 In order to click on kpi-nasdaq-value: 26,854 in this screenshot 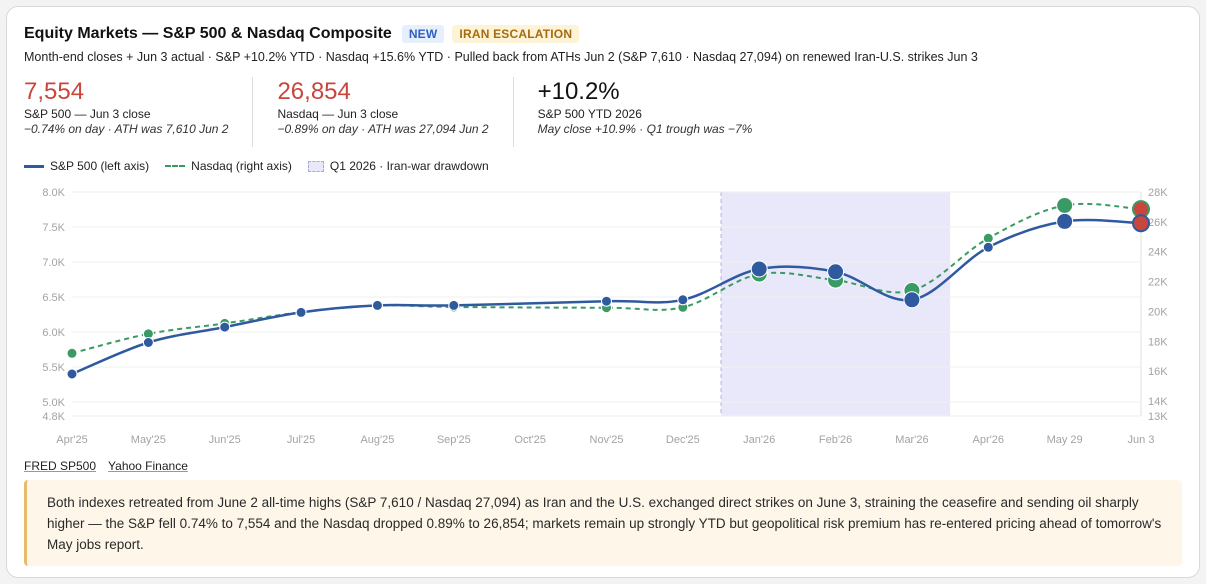, I will do `click(314, 91)`.